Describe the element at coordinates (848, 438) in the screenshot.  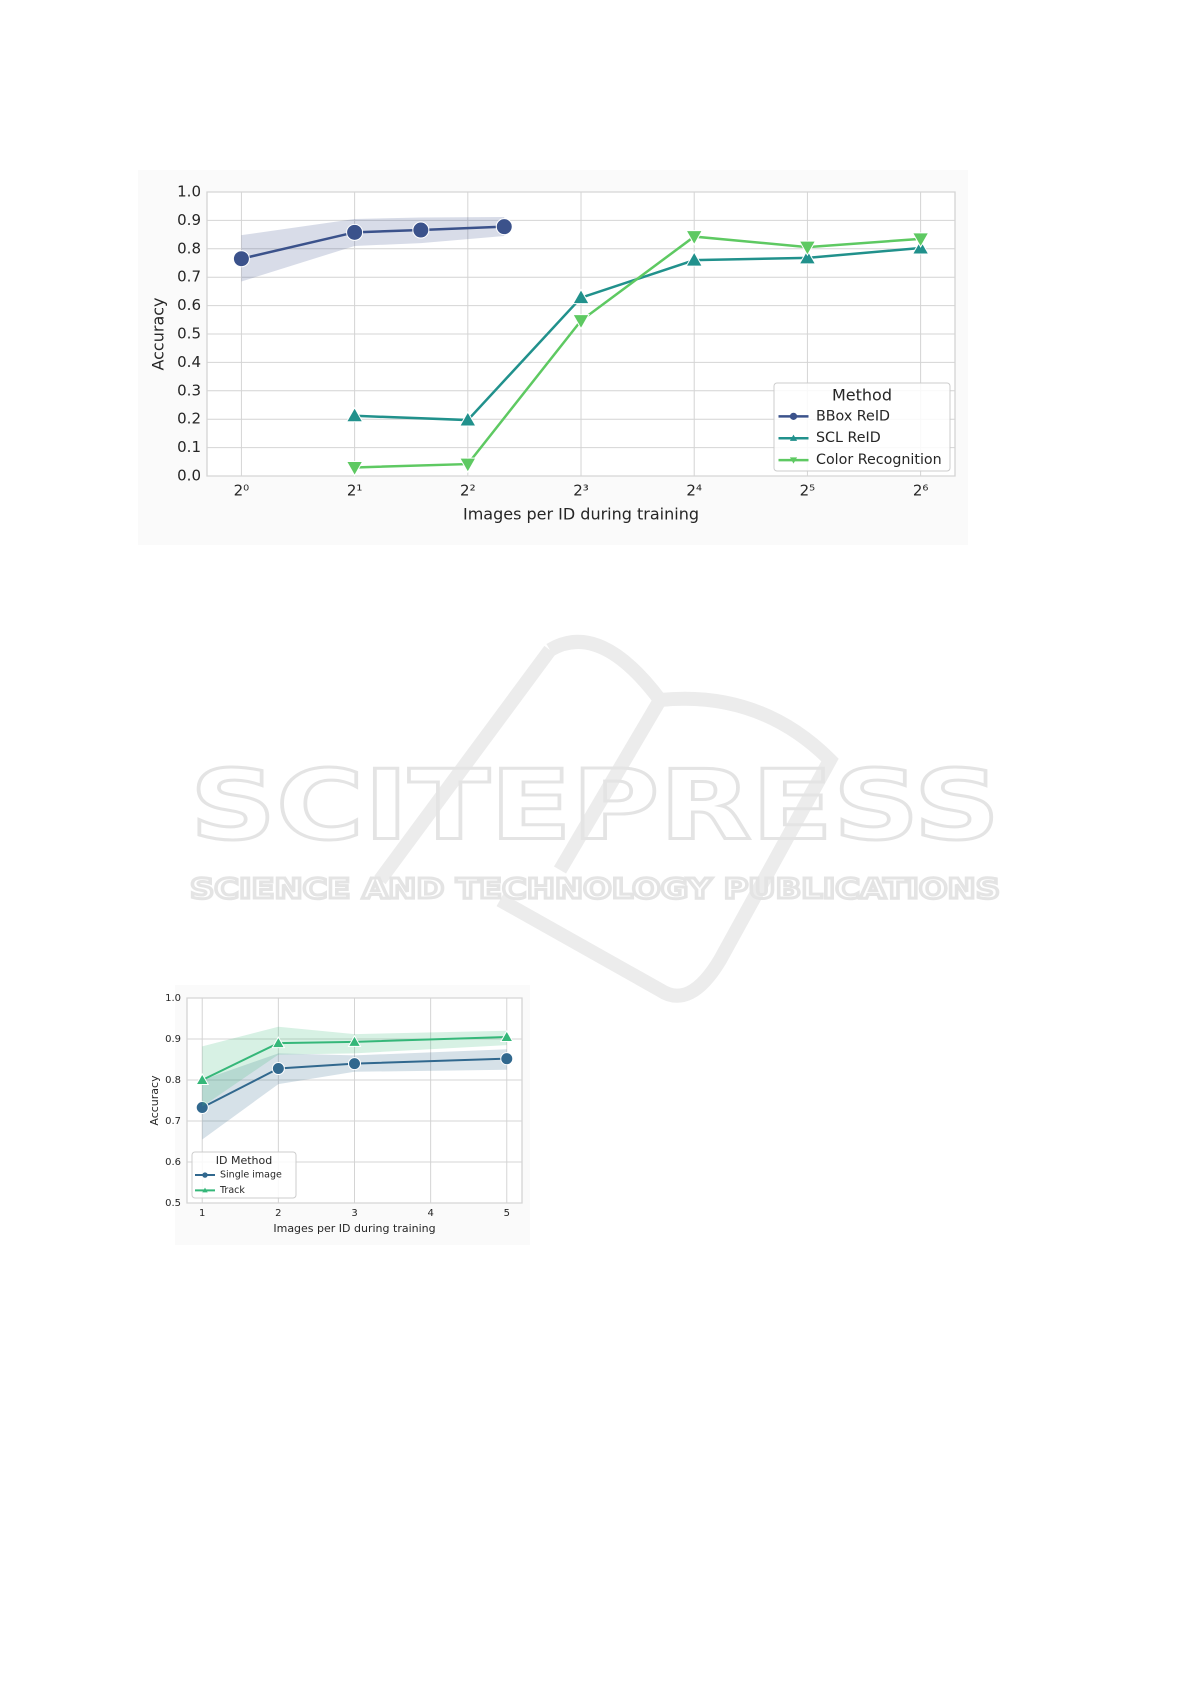
I see `legend-label: SCL ReID` at that location.